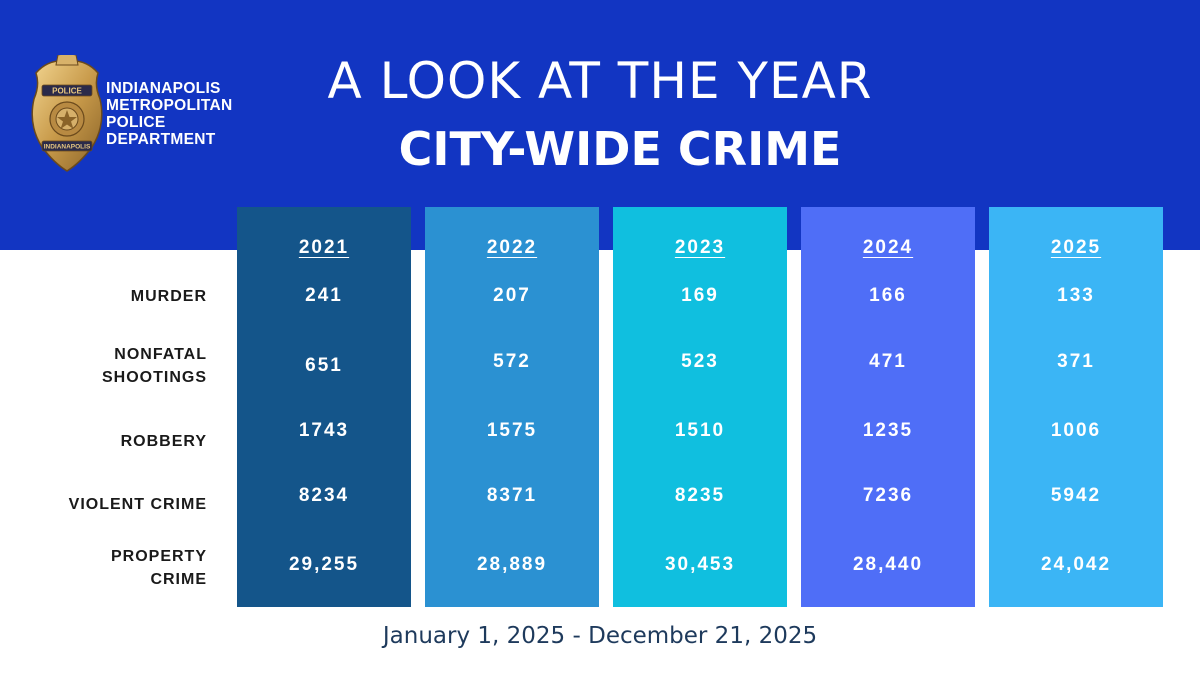 Image resolution: width=1200 pixels, height=675 pixels. Describe the element at coordinates (512, 361) in the screenshot. I see `value-cell: 572` at that location.